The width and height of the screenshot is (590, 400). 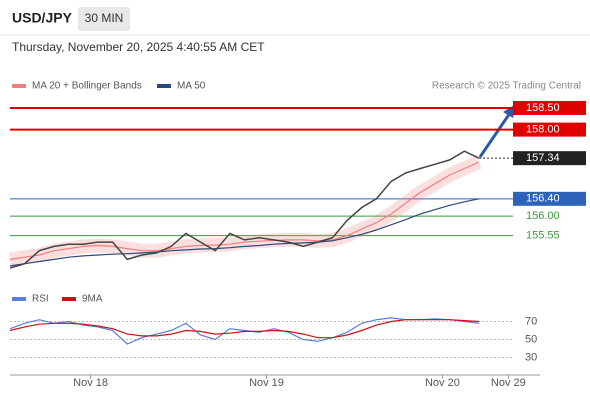 What do you see at coordinates (506, 86) in the screenshot?
I see `source: Research © 2025 Trading Central` at bounding box center [506, 86].